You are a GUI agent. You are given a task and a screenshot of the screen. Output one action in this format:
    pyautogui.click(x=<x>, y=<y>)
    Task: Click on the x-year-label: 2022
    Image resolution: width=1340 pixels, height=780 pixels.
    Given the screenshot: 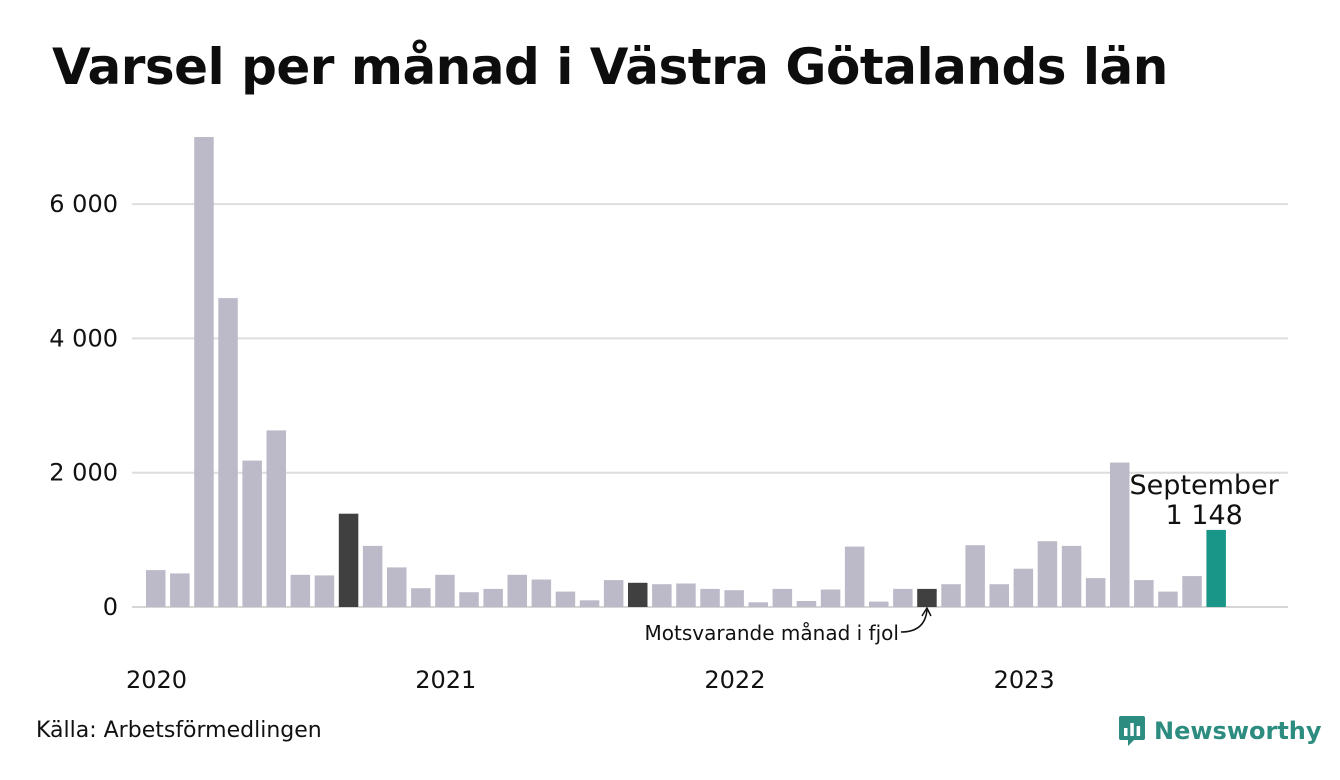 What is the action you would take?
    pyautogui.click(x=734, y=680)
    